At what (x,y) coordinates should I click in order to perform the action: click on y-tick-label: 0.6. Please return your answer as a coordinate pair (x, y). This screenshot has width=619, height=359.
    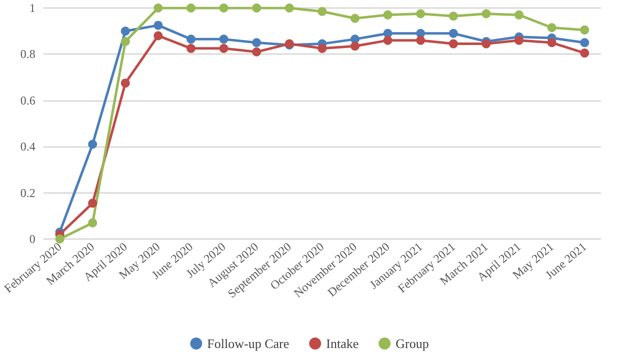
    Looking at the image, I should click on (28, 100).